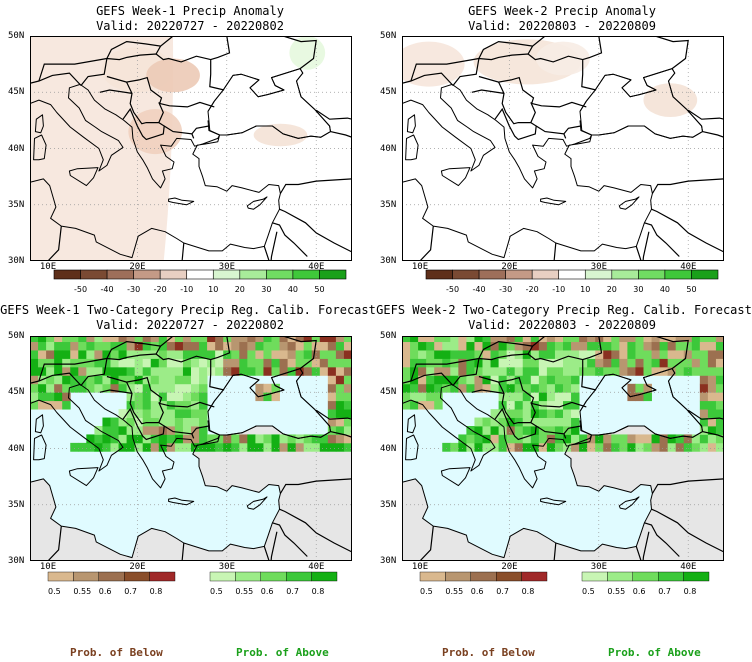  Describe the element at coordinates (190, 26) in the screenshot. I see `panel-1-valid: Valid: 20220727 - 20220802` at that location.